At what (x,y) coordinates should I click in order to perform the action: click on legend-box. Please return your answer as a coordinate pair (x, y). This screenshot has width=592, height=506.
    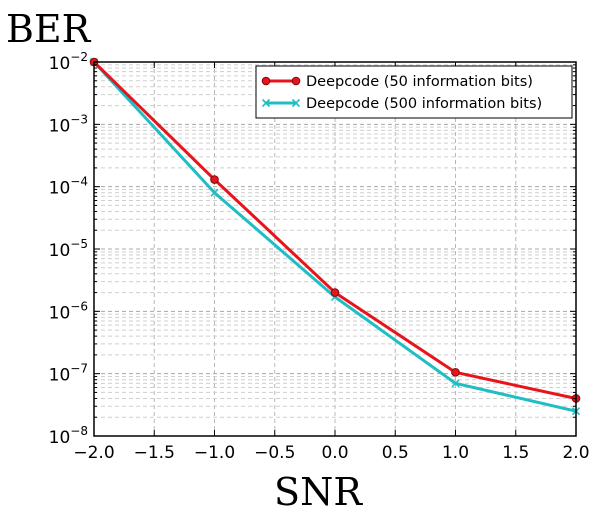
    Looking at the image, I should click on (414, 92).